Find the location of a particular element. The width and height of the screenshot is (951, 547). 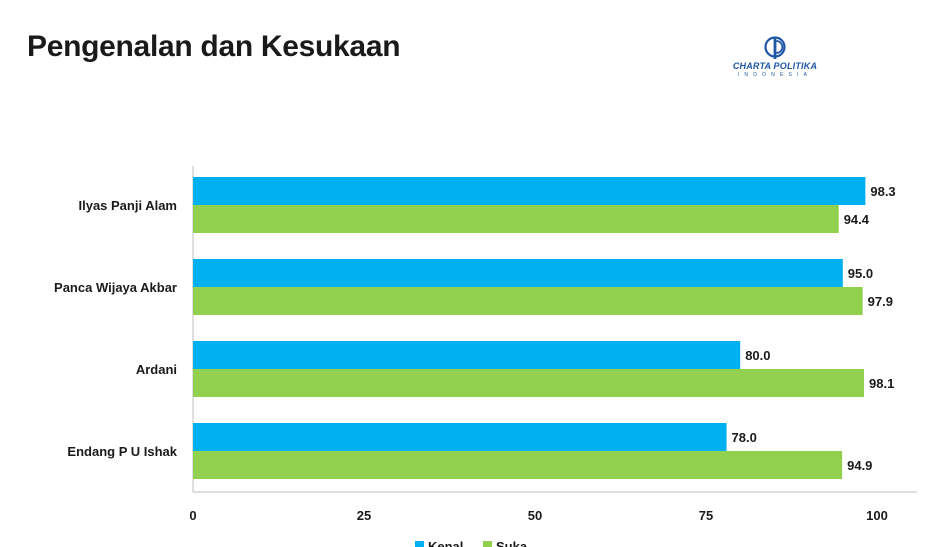

x-axis-ticks: 0 25 50 75 100 is located at coordinates (538, 515).